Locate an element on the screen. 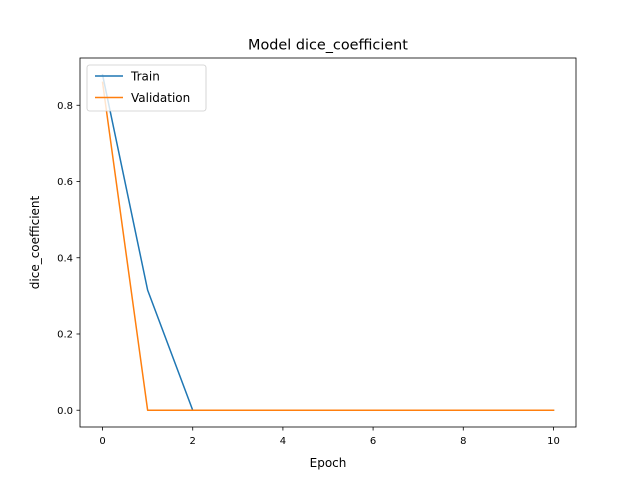 This screenshot has width=640, height=480. x-axis-ticks: 0 2 4 6 8 10 is located at coordinates (329, 437).